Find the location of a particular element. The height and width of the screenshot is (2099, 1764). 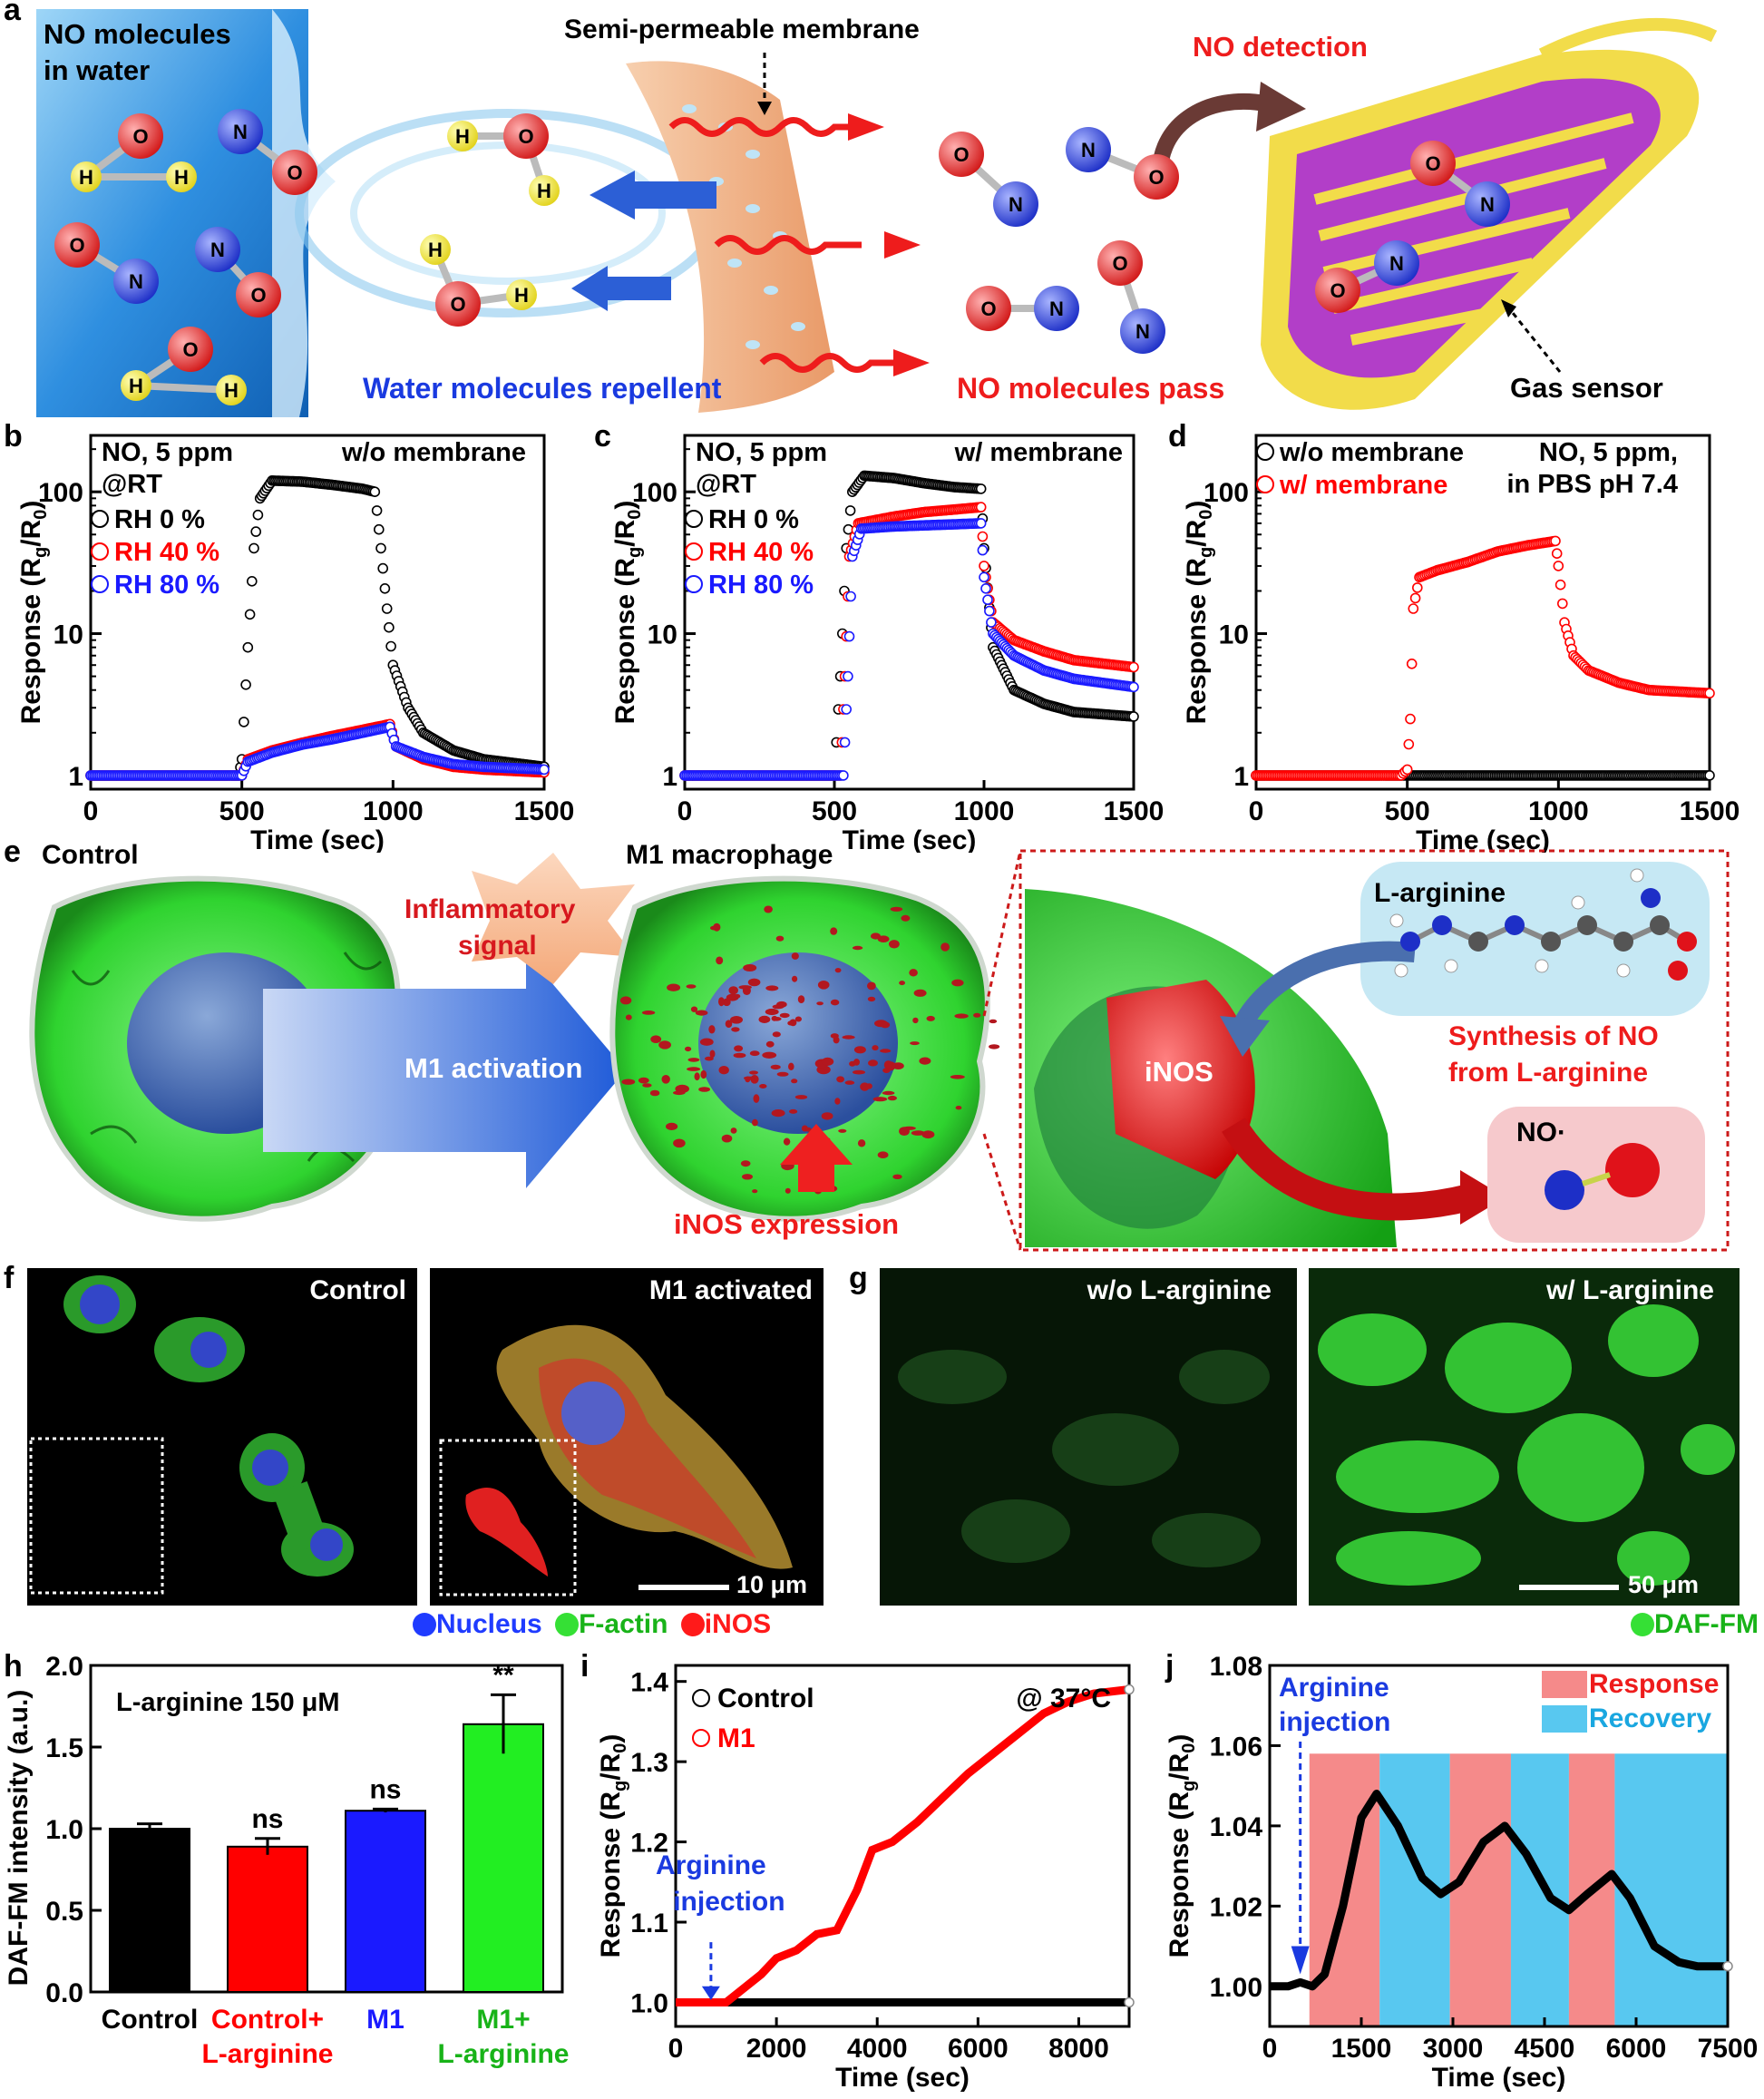

water-repel-arrows is located at coordinates (643, 241).